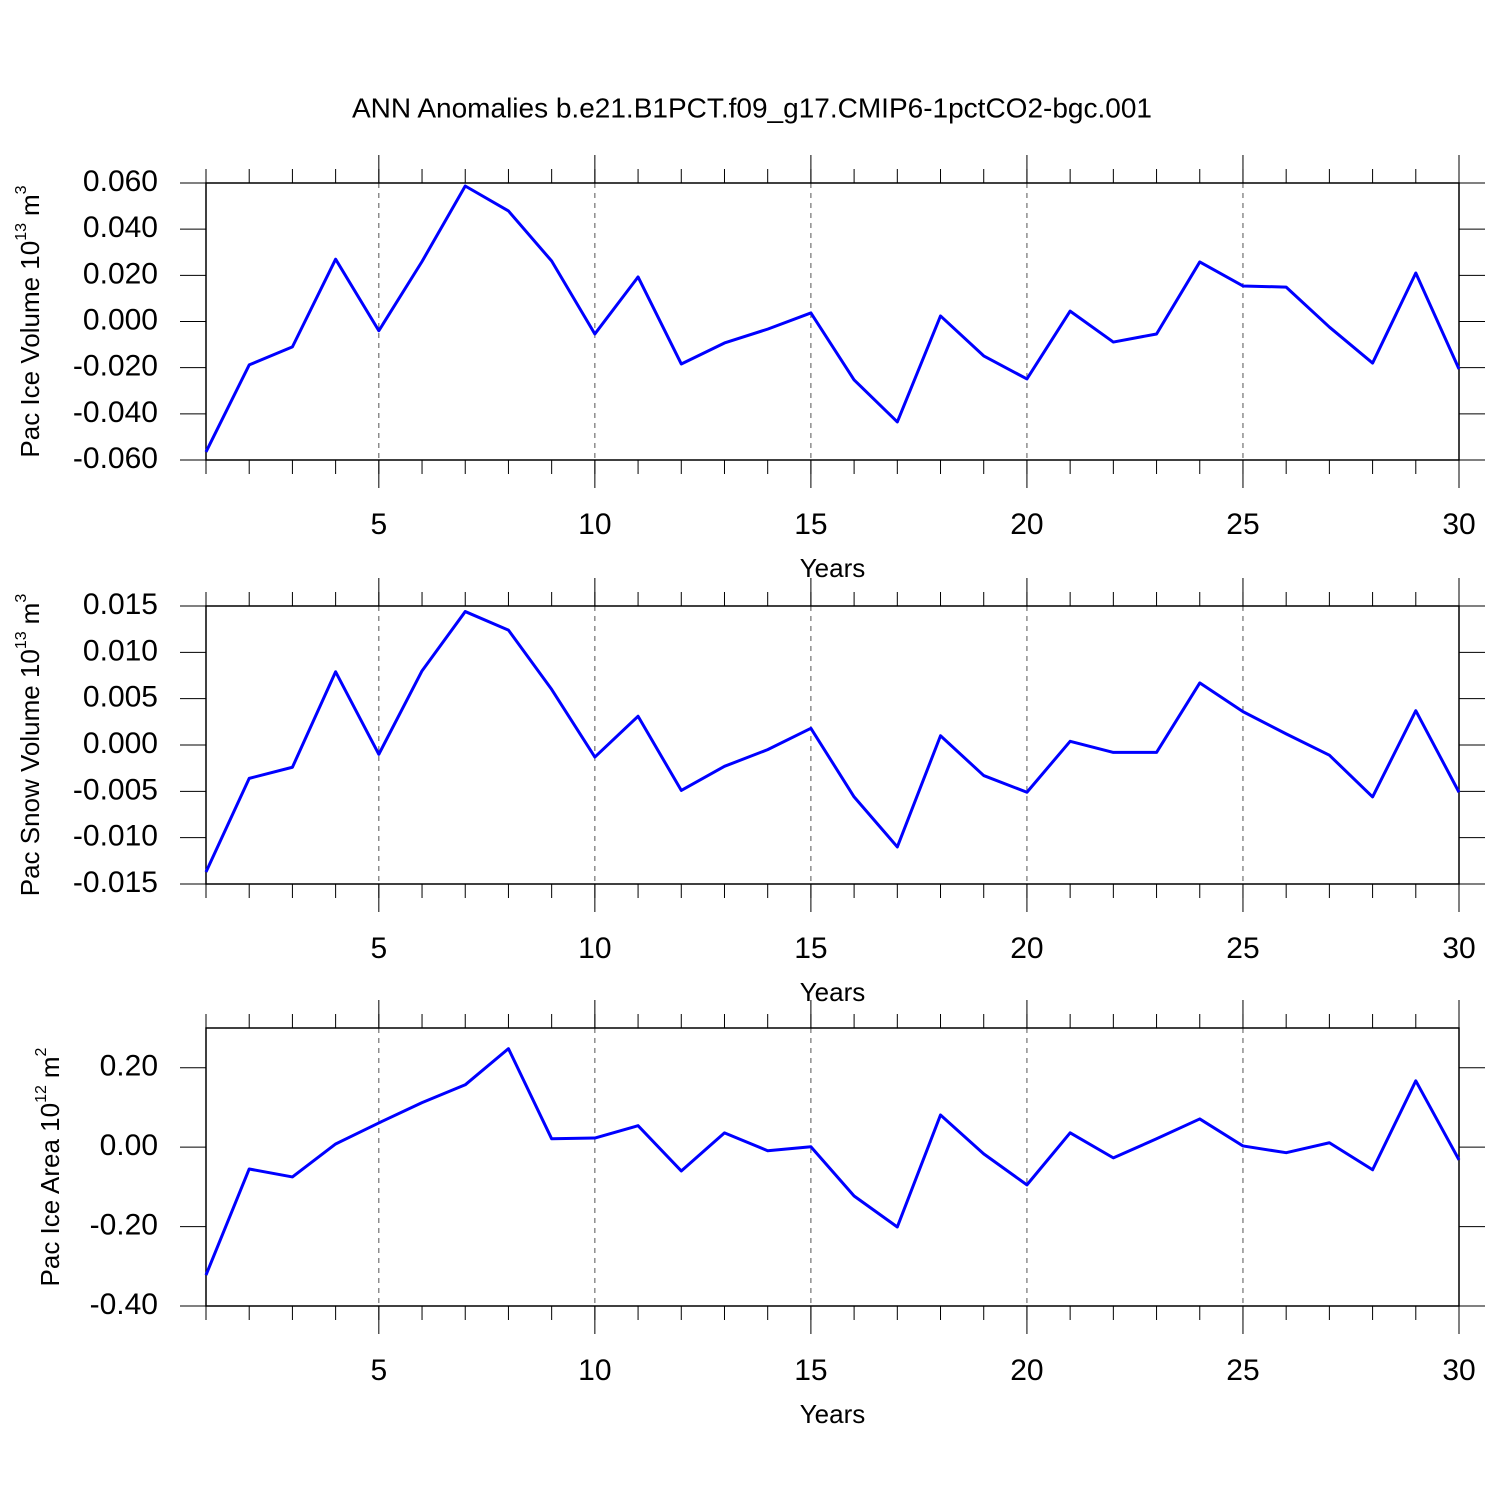  I want to click on y-tick-label: -0.010, so click(115, 836).